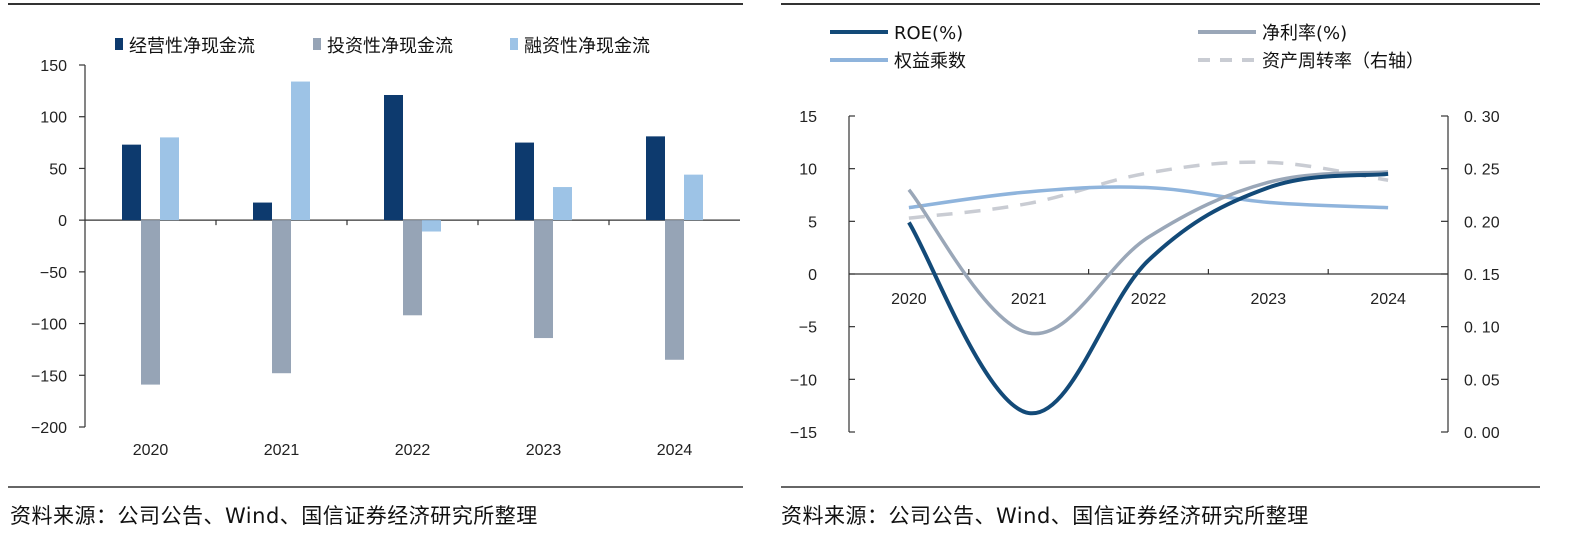 The image size is (1575, 550). What do you see at coordinates (1343, 61) in the screenshot?
I see `legend-label: 资产周转率（右轴）` at bounding box center [1343, 61].